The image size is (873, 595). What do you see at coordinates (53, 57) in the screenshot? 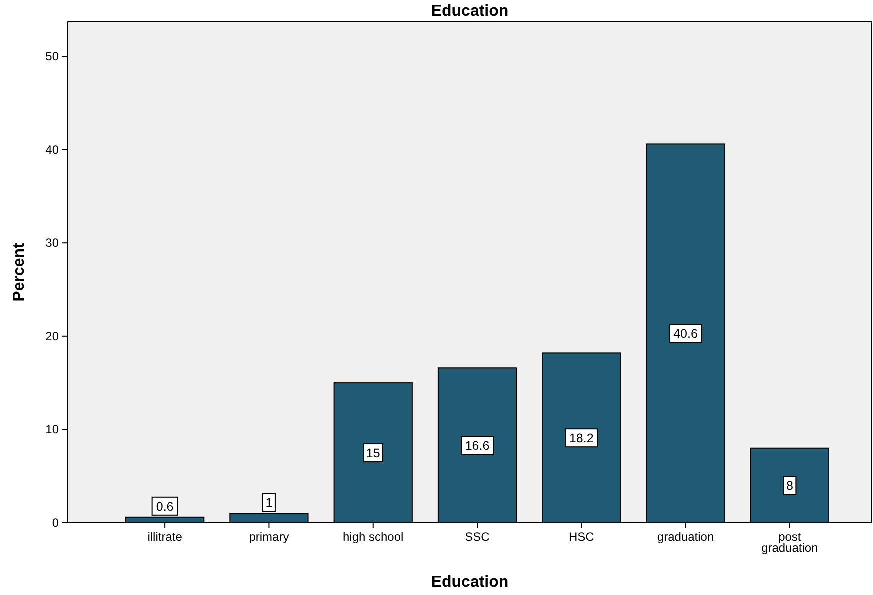
I see `y-tick-label: 50` at bounding box center [53, 57].